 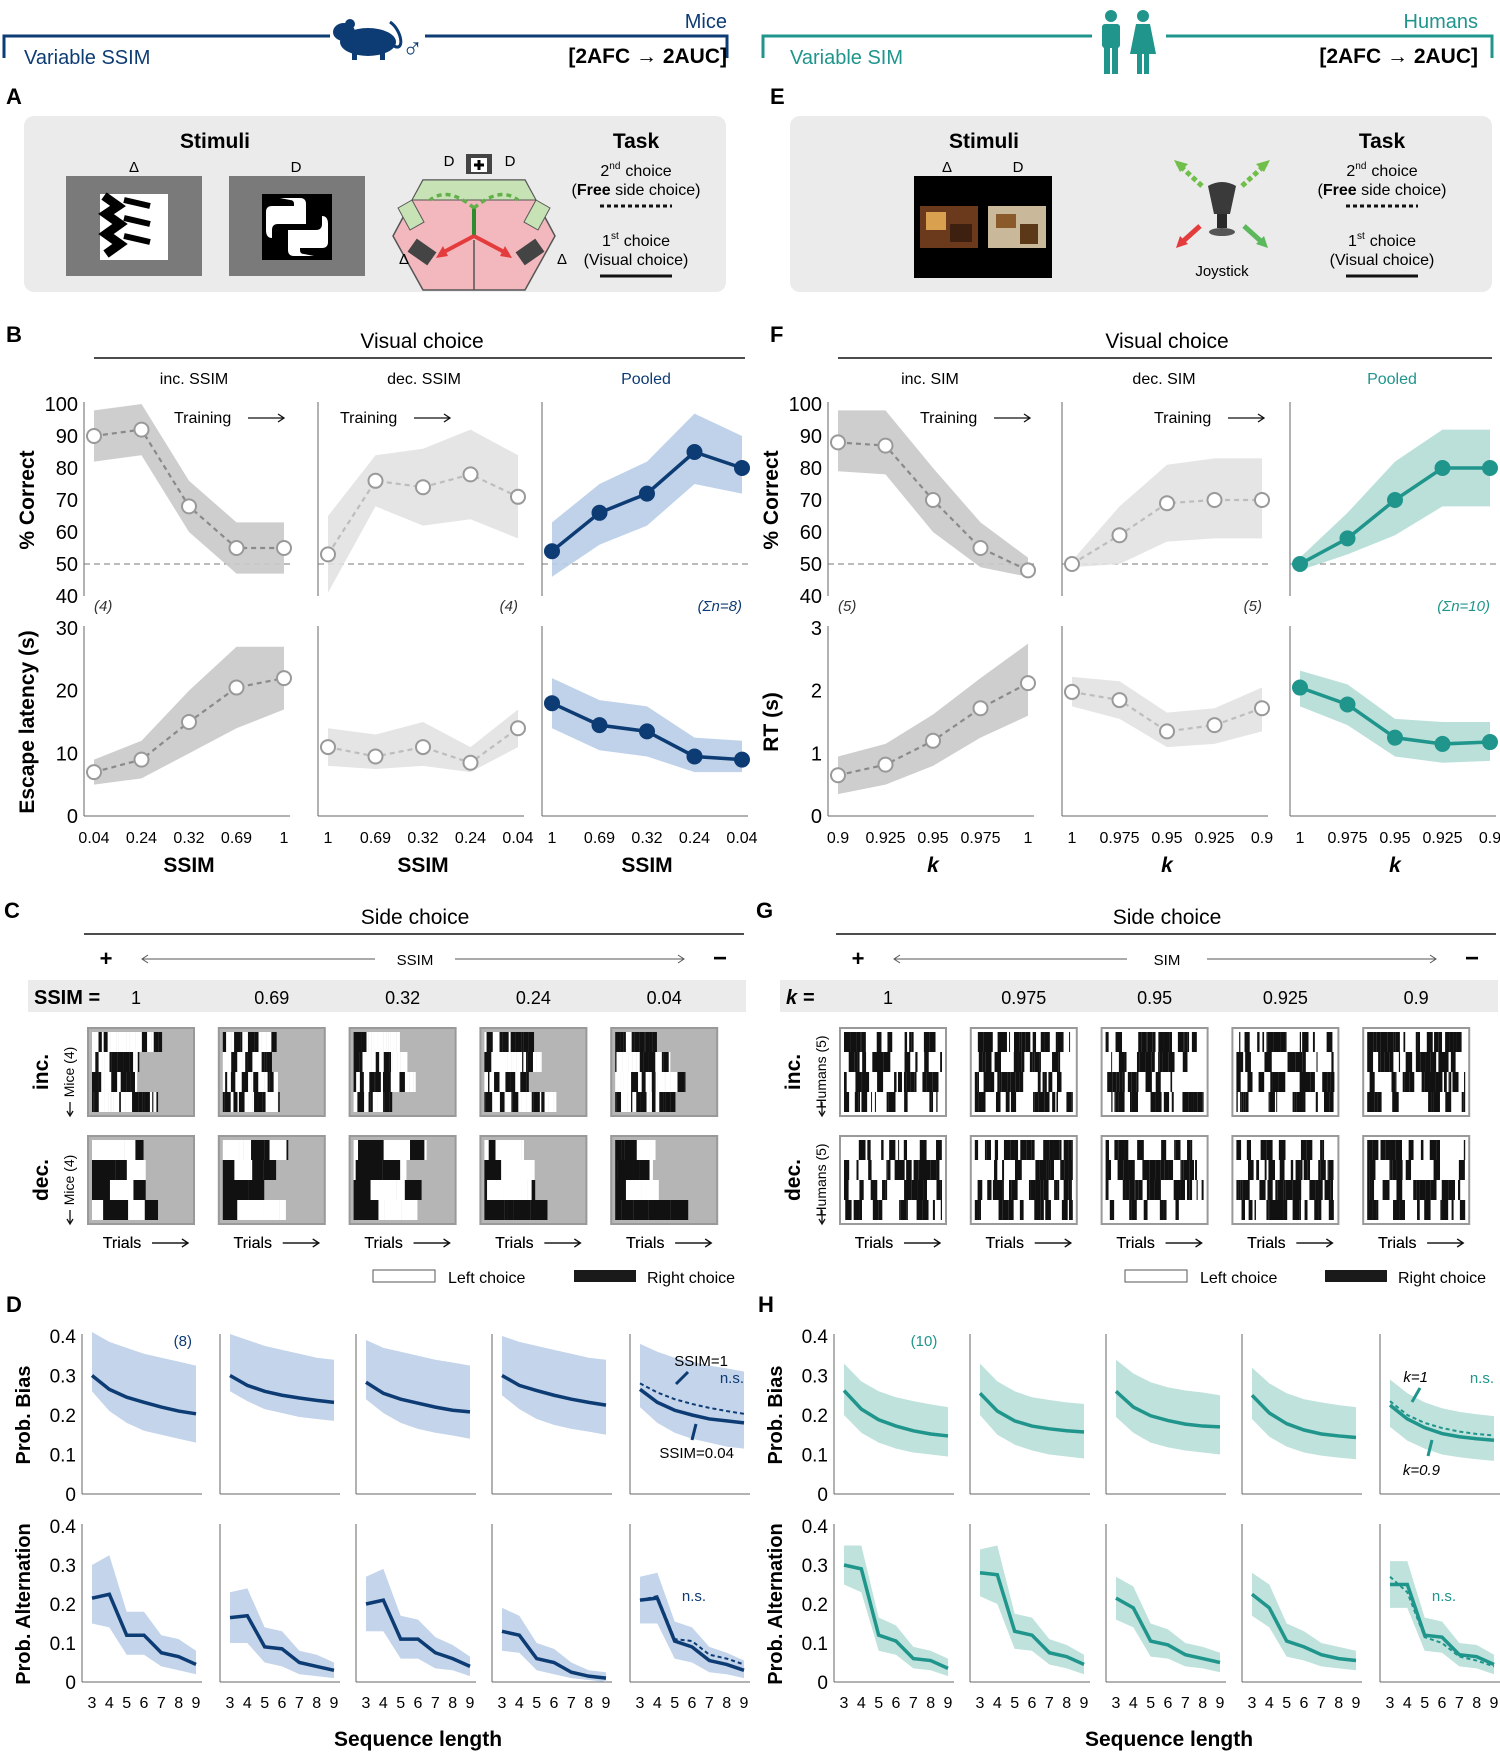 What do you see at coordinates (70, 1218) in the screenshot?
I see `row-arrow-icon` at bounding box center [70, 1218].